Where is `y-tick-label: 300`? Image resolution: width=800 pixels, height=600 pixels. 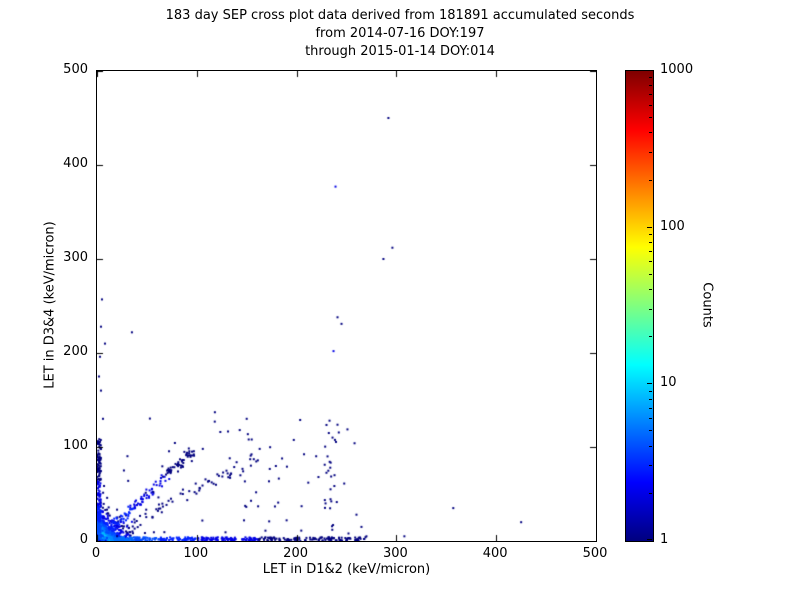 y-tick-label: 300 is located at coordinates (75, 257).